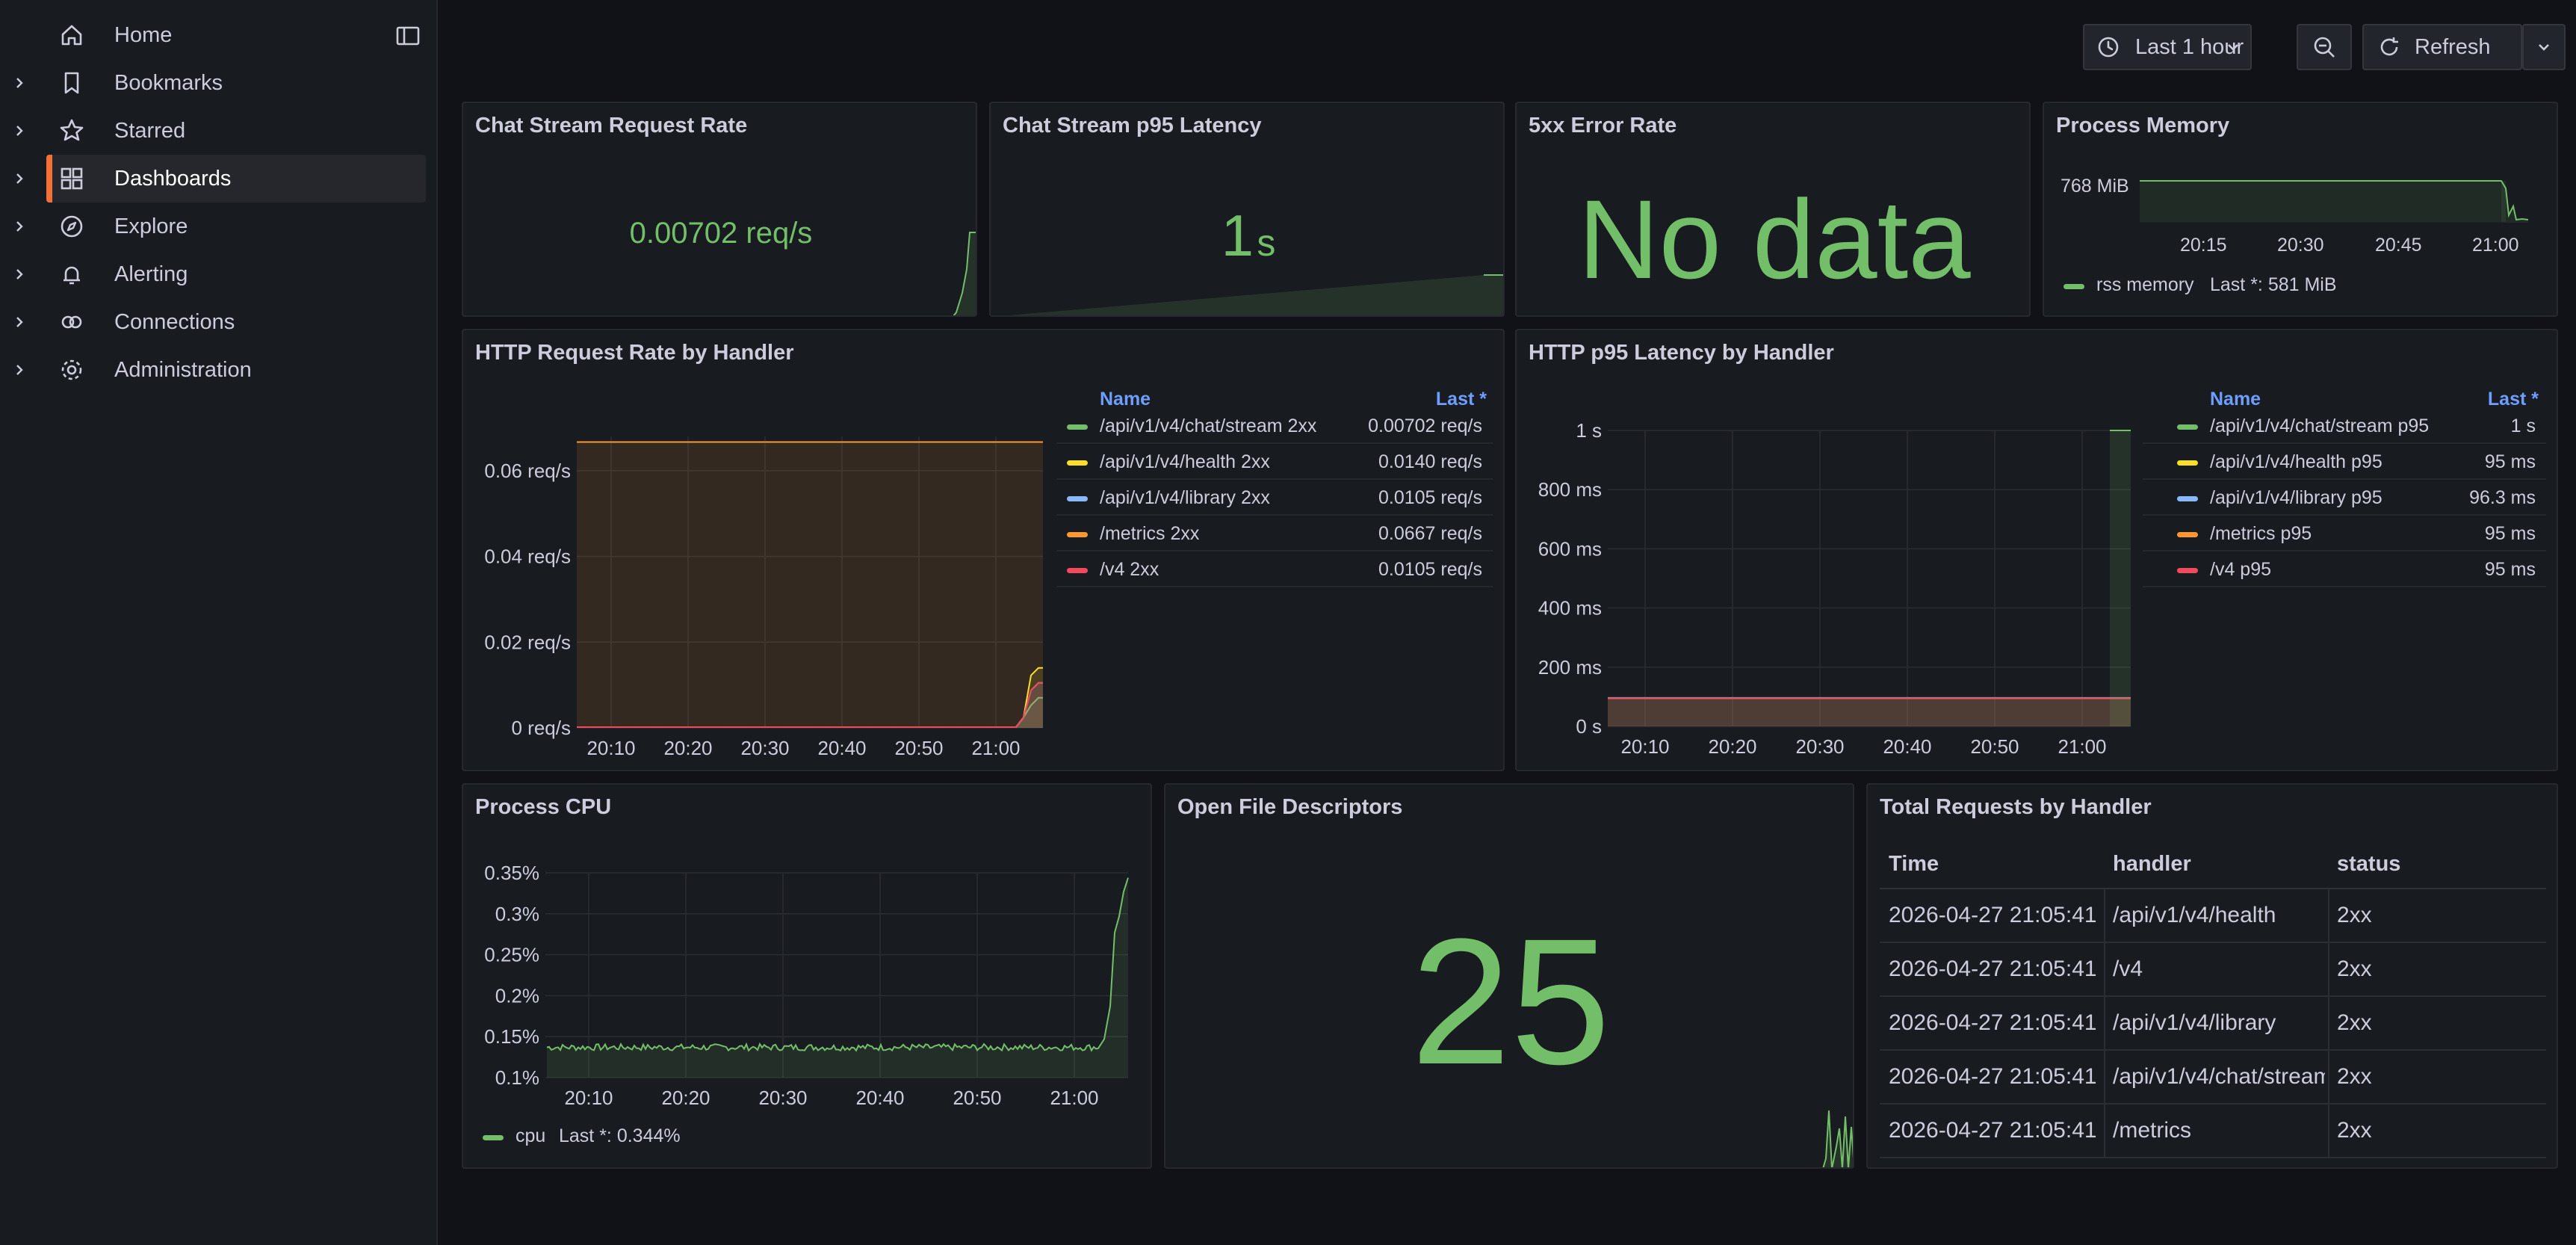 The height and width of the screenshot is (1245, 2576). Describe the element at coordinates (2296, 461) in the screenshot. I see `legend-series-name: /api/v1/v4/health p95` at that location.